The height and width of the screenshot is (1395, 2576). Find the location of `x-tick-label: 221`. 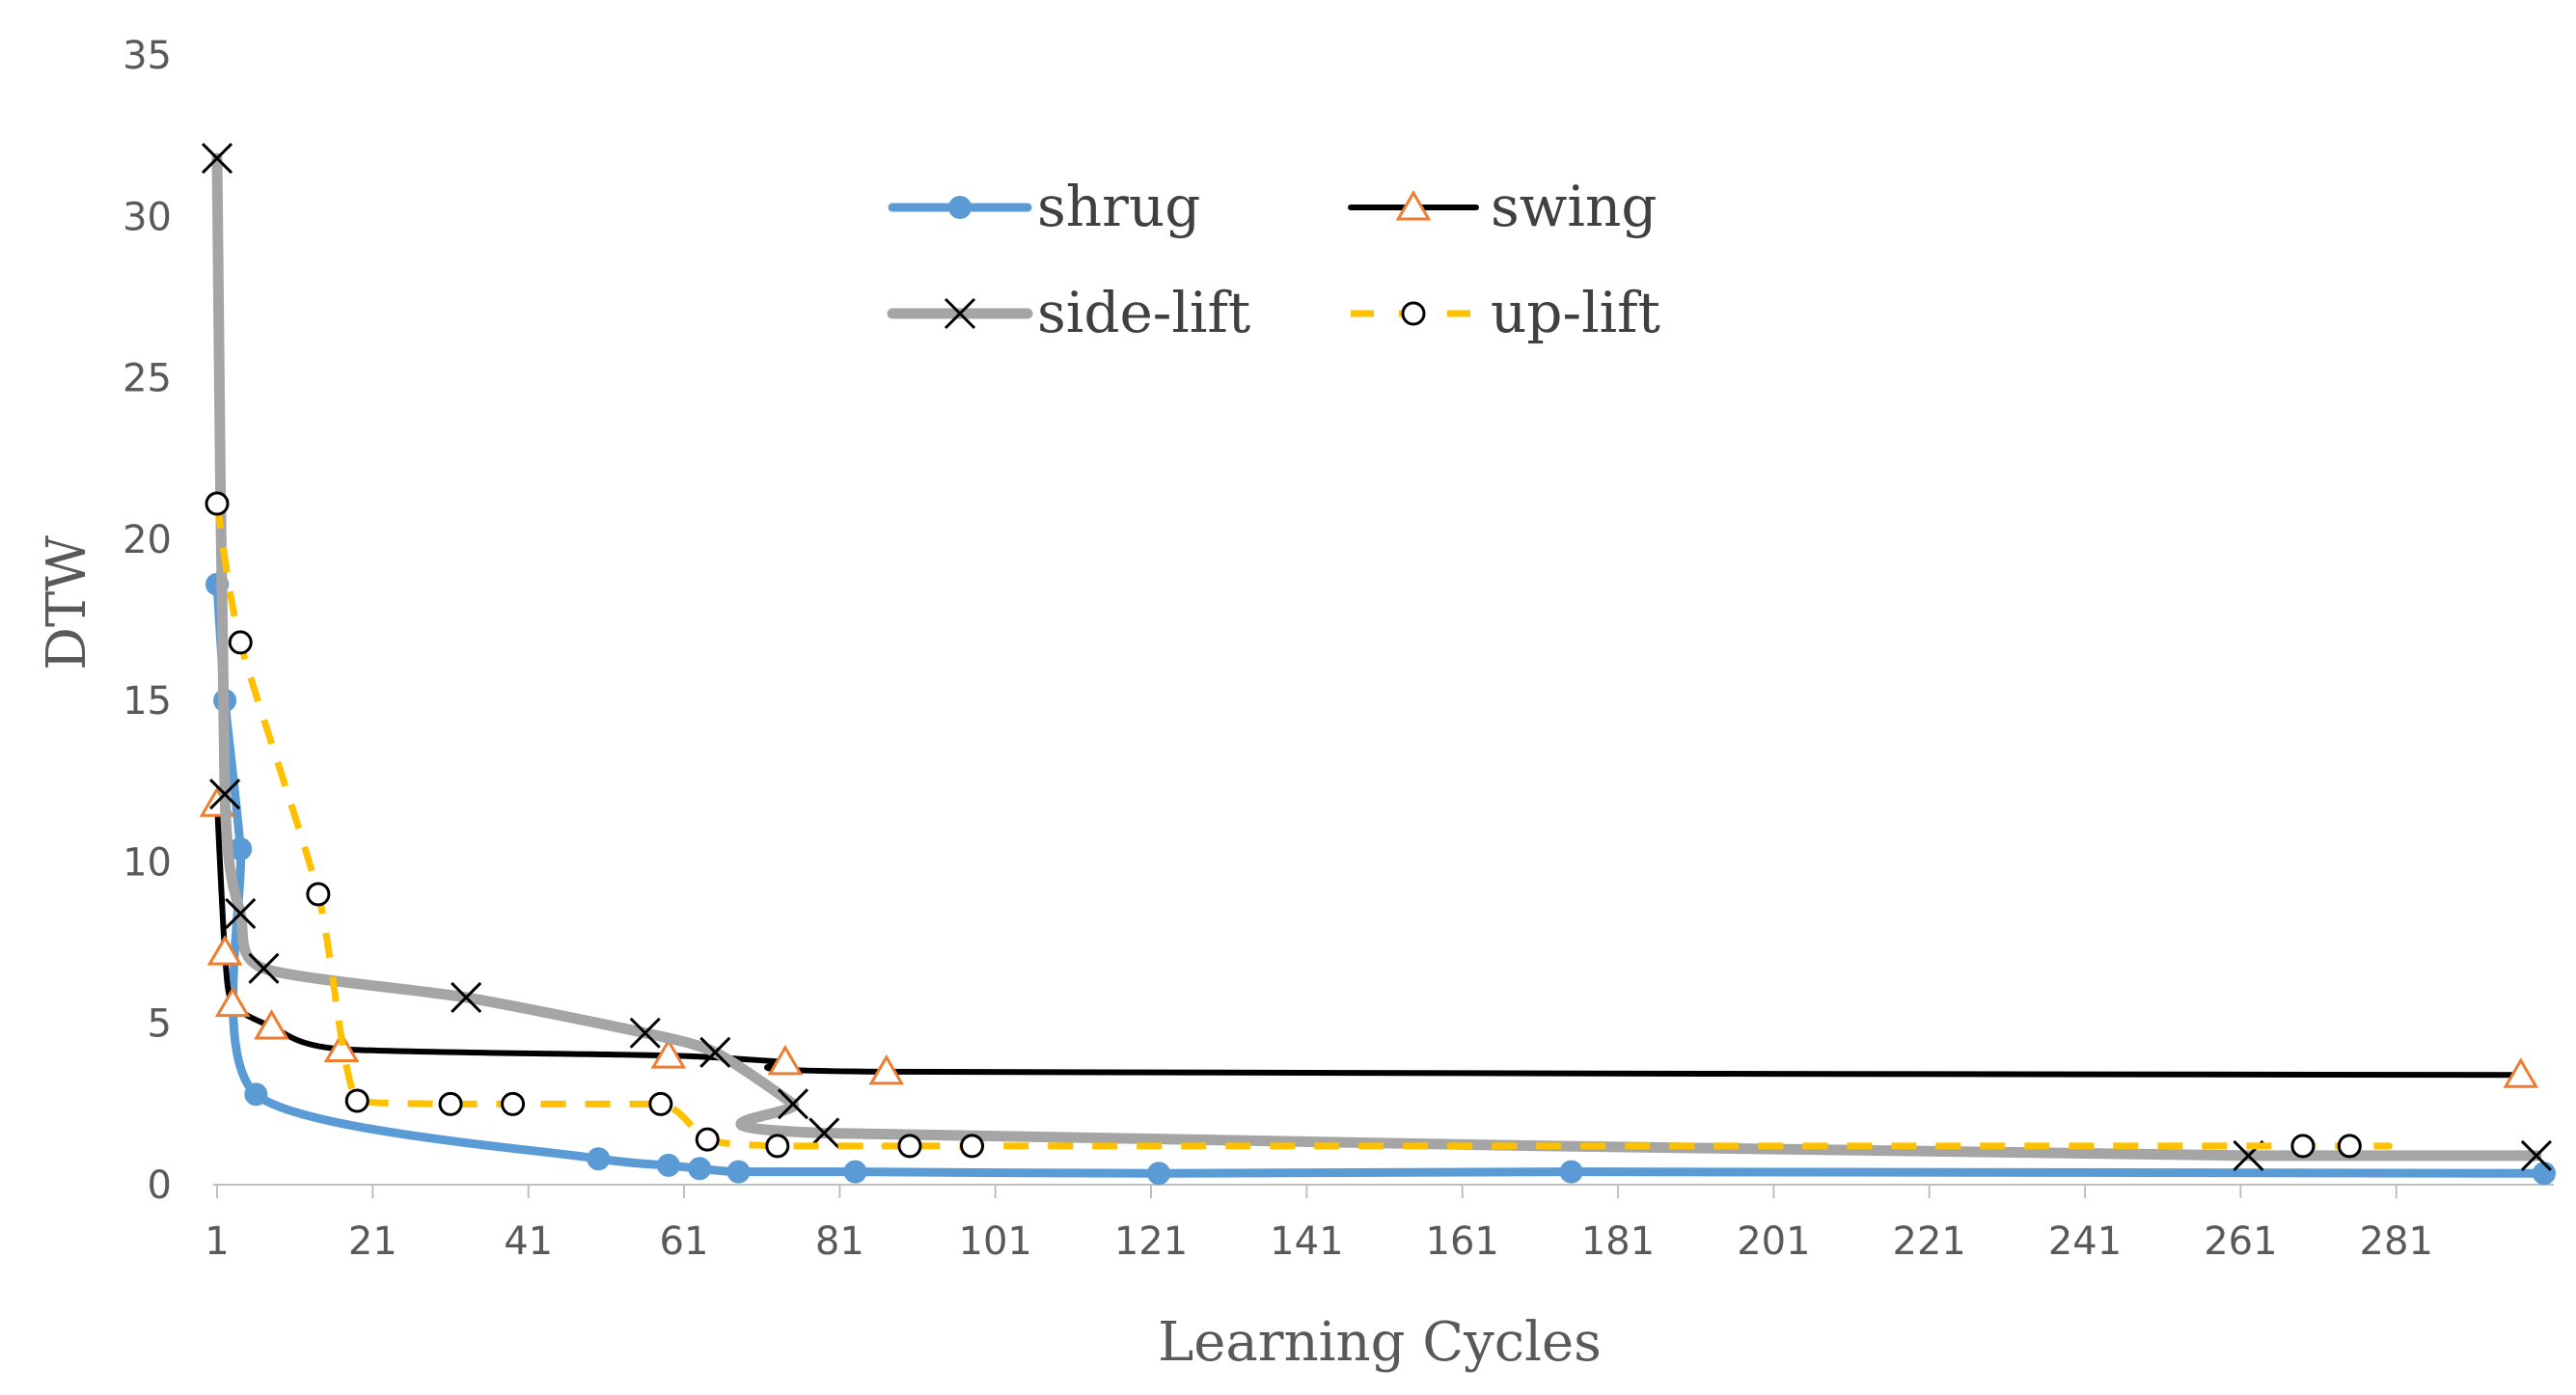

x-tick-label: 221 is located at coordinates (1930, 1242).